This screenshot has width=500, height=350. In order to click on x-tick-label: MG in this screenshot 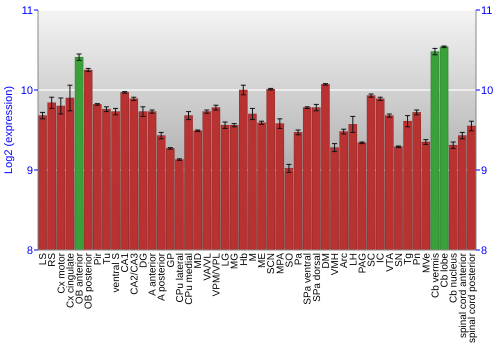, I will do `click(235, 261)`.